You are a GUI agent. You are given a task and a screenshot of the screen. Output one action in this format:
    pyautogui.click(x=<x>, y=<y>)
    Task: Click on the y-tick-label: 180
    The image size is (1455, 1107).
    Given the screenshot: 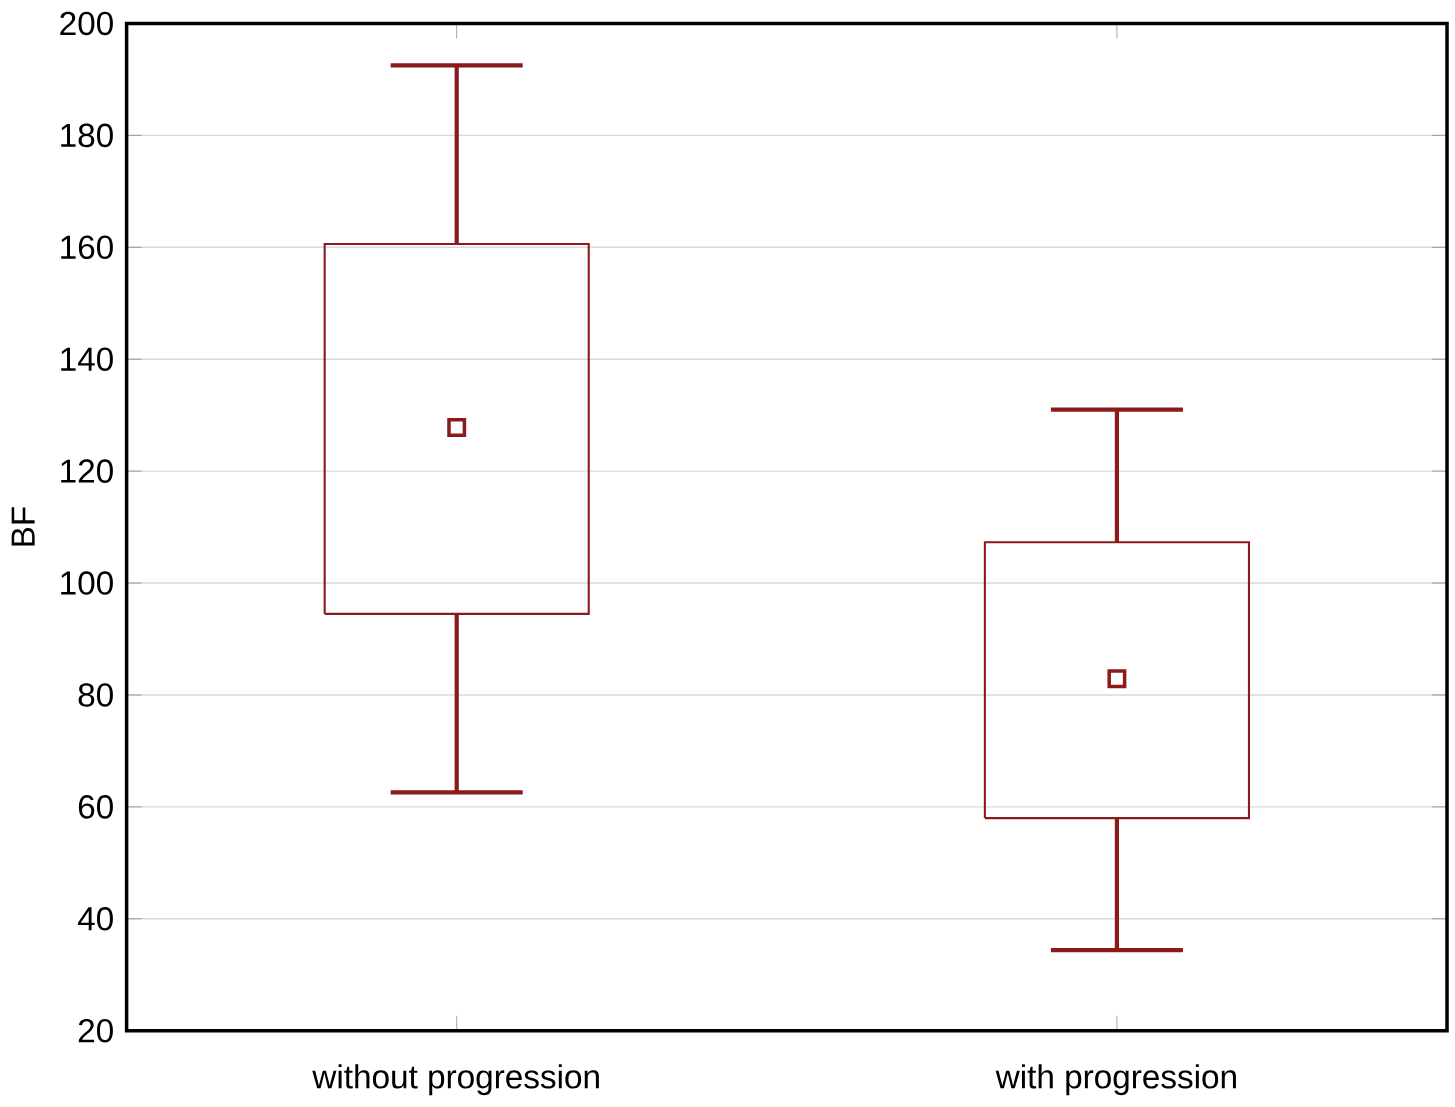 What is the action you would take?
    pyautogui.click(x=87, y=135)
    